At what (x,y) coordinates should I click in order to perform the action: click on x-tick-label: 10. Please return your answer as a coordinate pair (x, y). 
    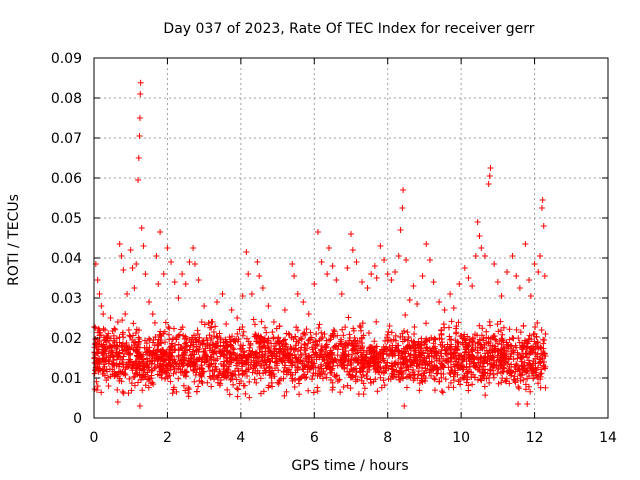
    Looking at the image, I should click on (461, 438).